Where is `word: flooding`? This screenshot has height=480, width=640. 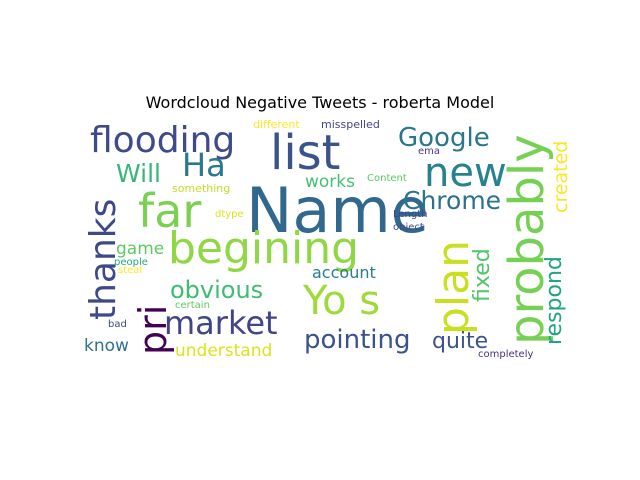
word: flooding is located at coordinates (163, 140).